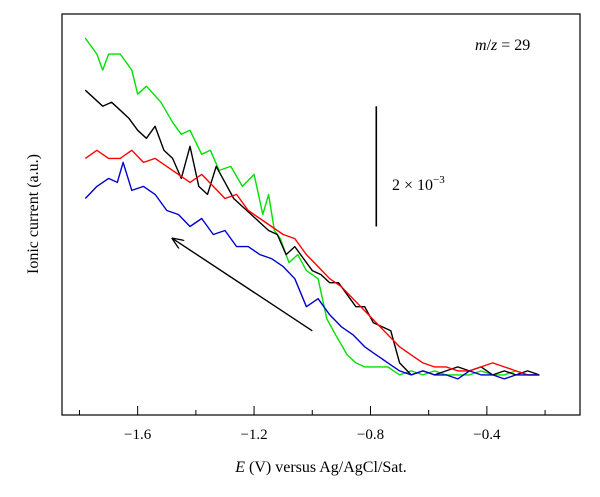 The image size is (600, 497). Describe the element at coordinates (253, 435) in the screenshot. I see `x-tick-label: −1.2` at that location.